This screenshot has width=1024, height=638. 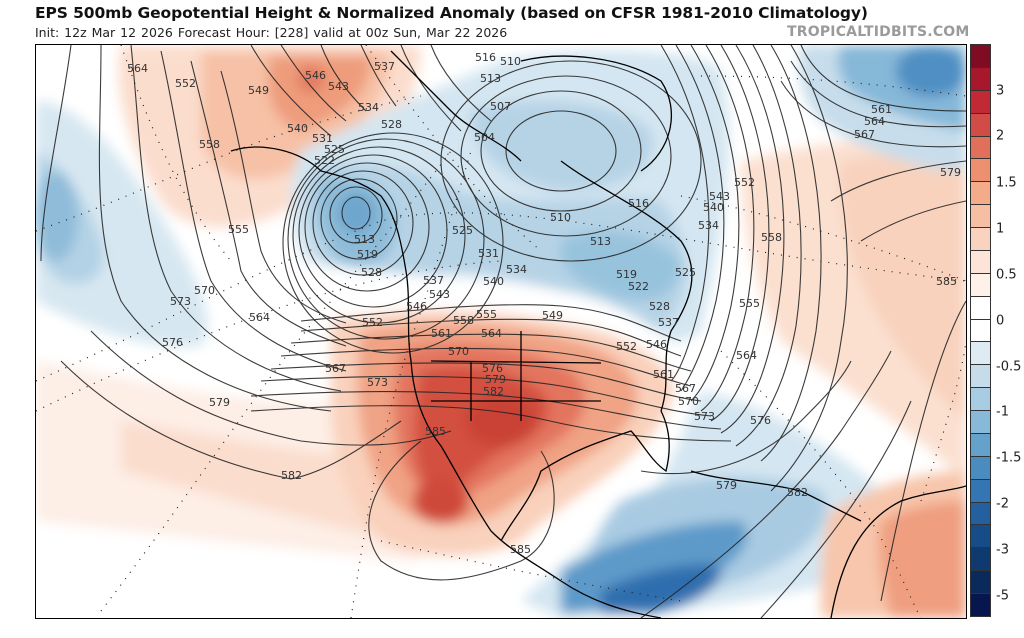 What do you see at coordinates (1000, 91) in the screenshot?
I see `colorbar-tick-label: 3` at bounding box center [1000, 91].